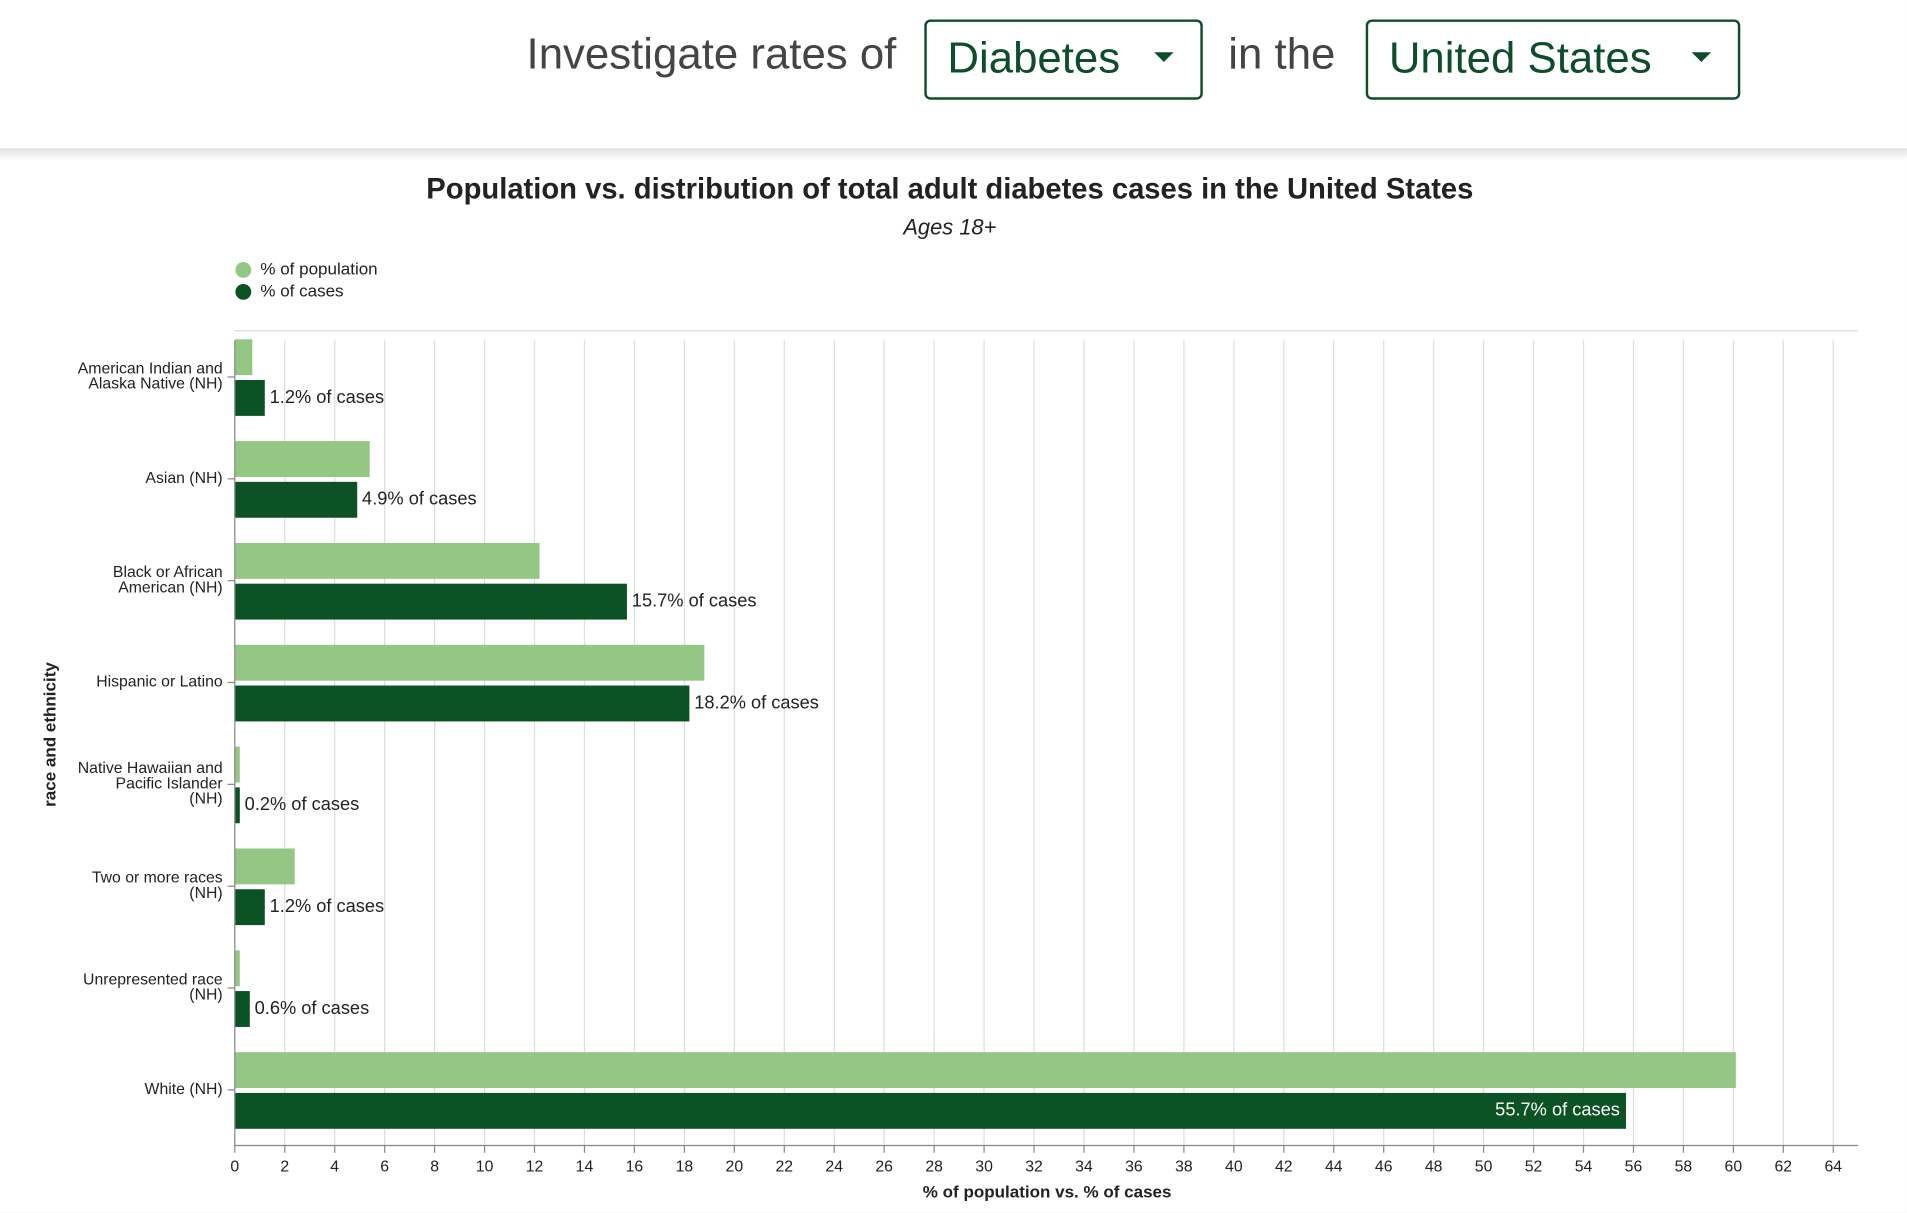 Image resolution: width=1907 pixels, height=1213 pixels. Describe the element at coordinates (1833, 1167) in the screenshot. I see `x-tick-label: 64` at that location.